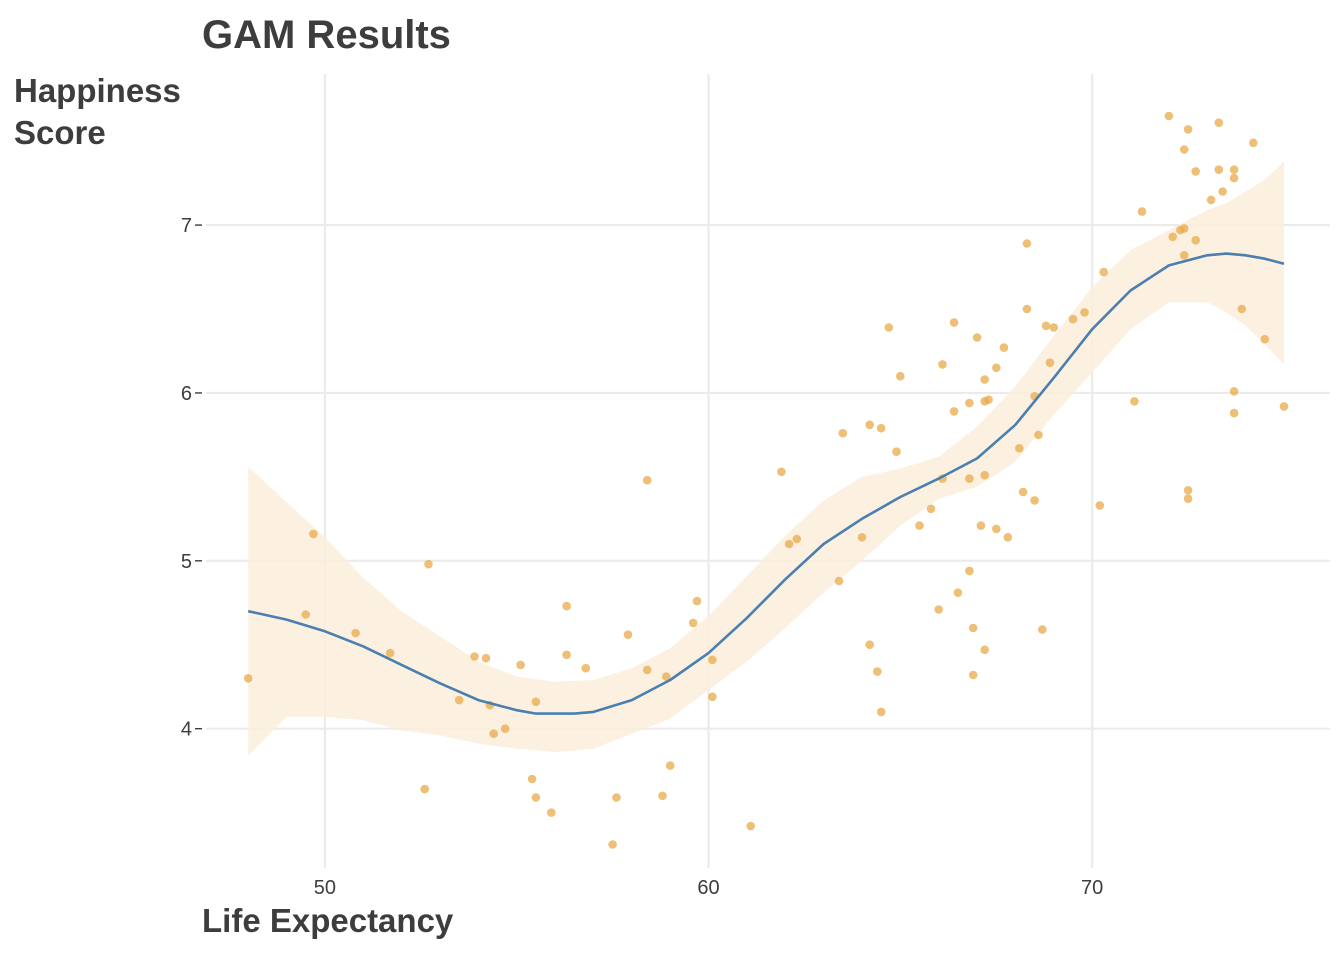  What do you see at coordinates (186, 562) in the screenshot?
I see `y-tick-label-1: 5` at bounding box center [186, 562].